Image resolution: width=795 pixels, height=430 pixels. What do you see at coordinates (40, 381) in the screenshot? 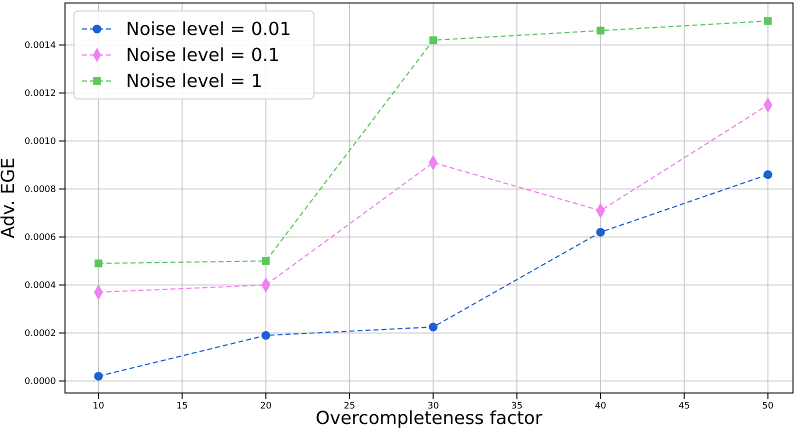
I see `y-tick-label: 0.0000` at bounding box center [40, 381].